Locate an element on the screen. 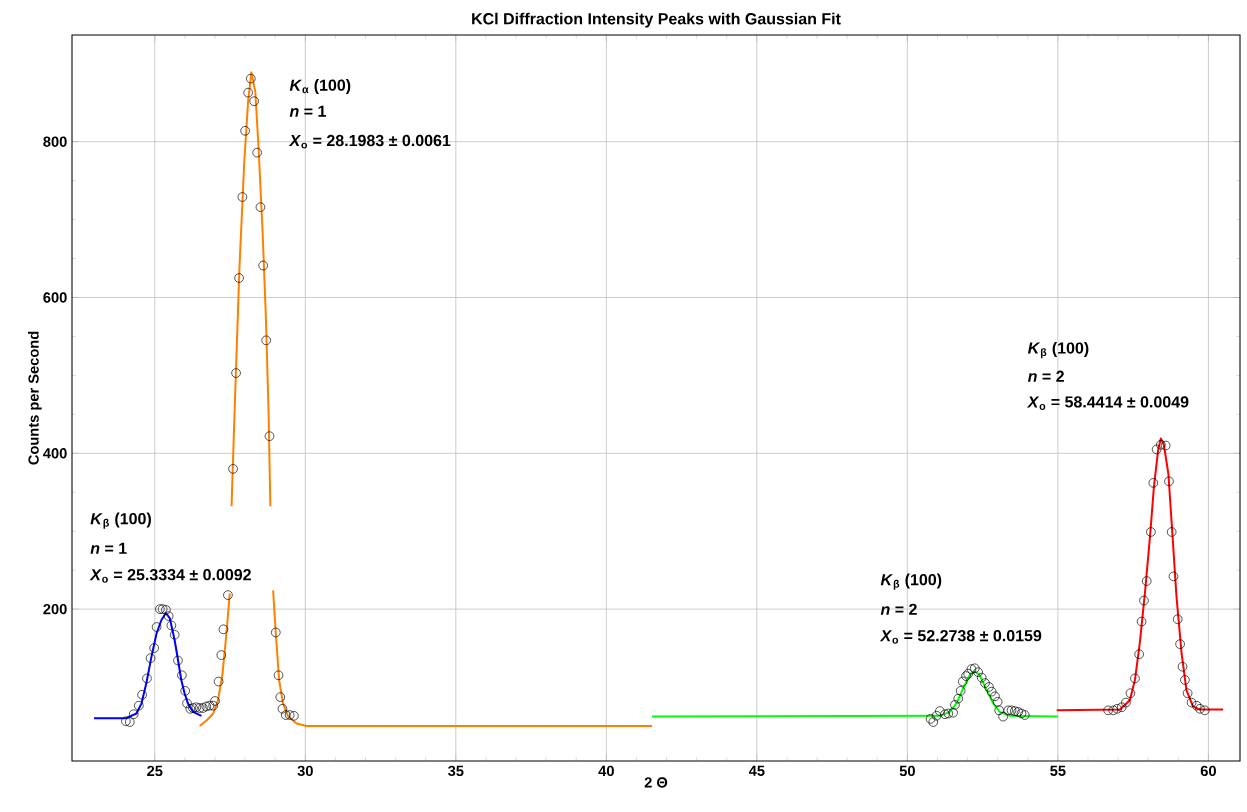  x-tick-label: 45 is located at coordinates (756, 770).